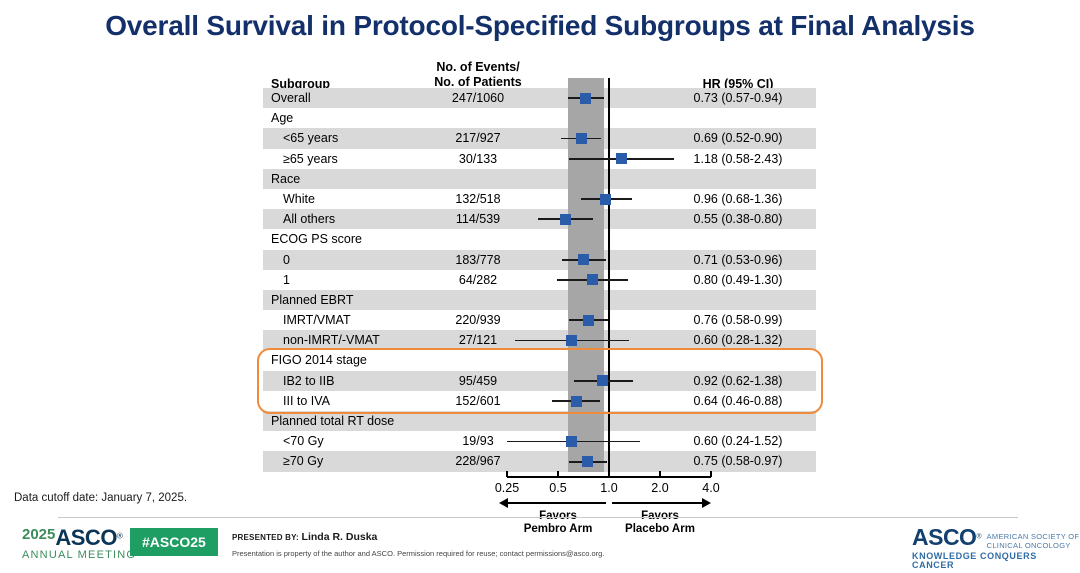 The width and height of the screenshot is (1080, 573). What do you see at coordinates (738, 84) in the screenshot?
I see `column-header-hr: HR (95% CI)` at bounding box center [738, 84].